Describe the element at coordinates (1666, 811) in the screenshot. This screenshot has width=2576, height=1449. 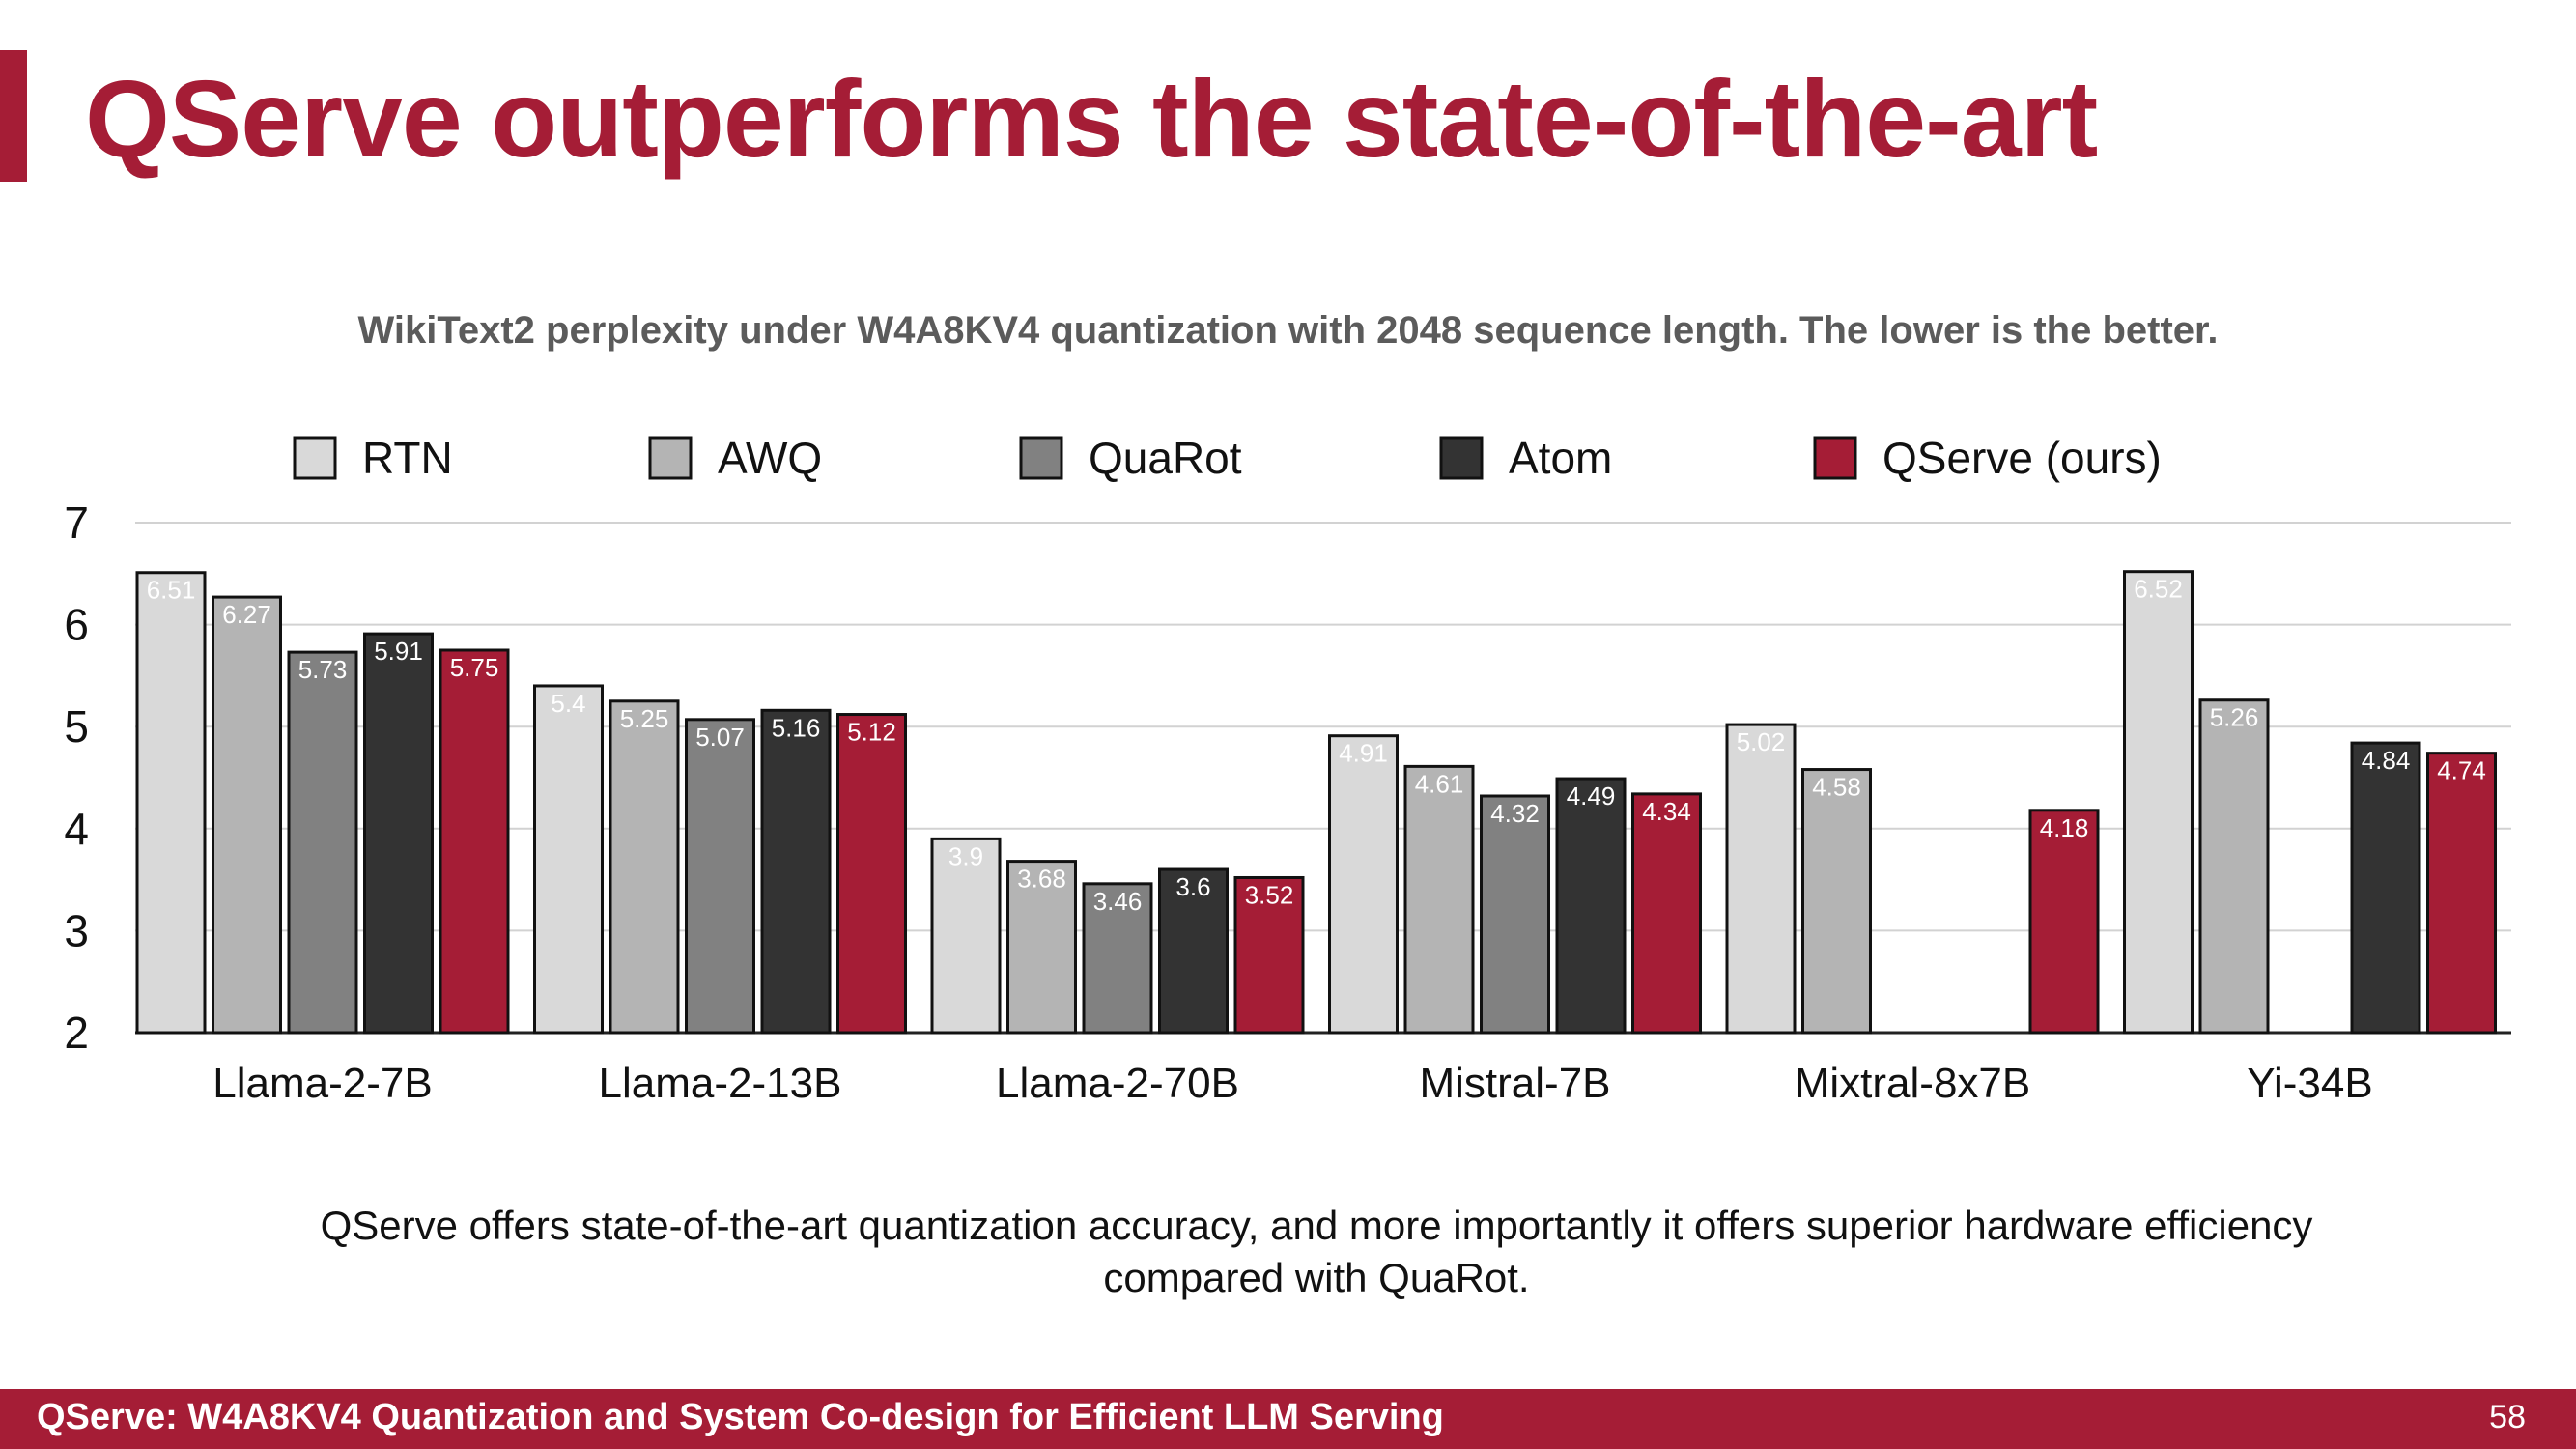
I see `data-label: 4.34` at that location.